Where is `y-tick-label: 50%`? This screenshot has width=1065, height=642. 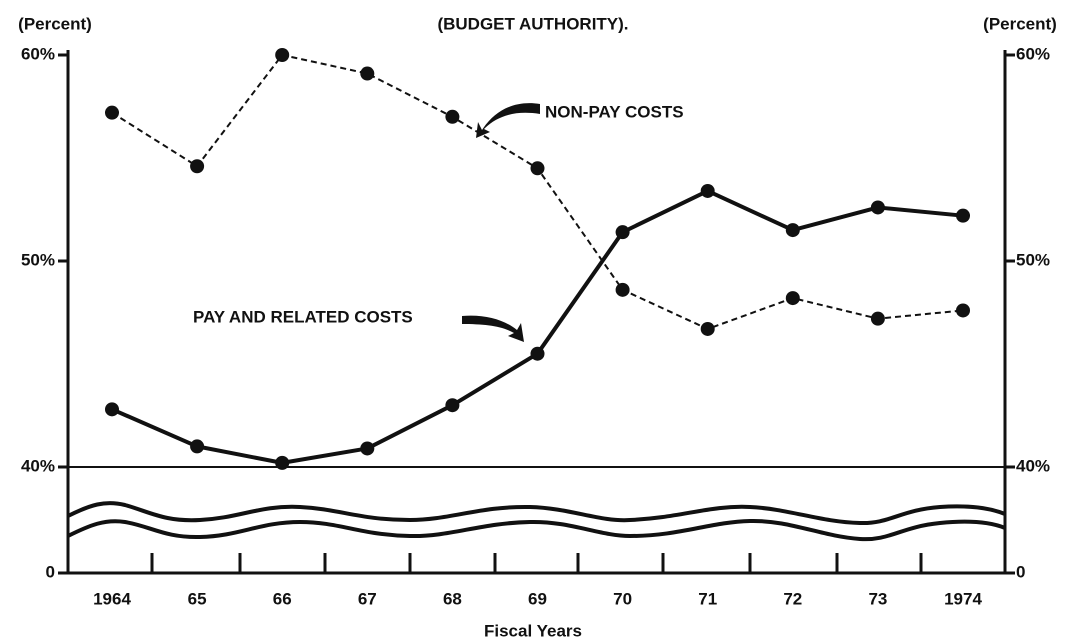 y-tick-label: 50% is located at coordinates (38, 259).